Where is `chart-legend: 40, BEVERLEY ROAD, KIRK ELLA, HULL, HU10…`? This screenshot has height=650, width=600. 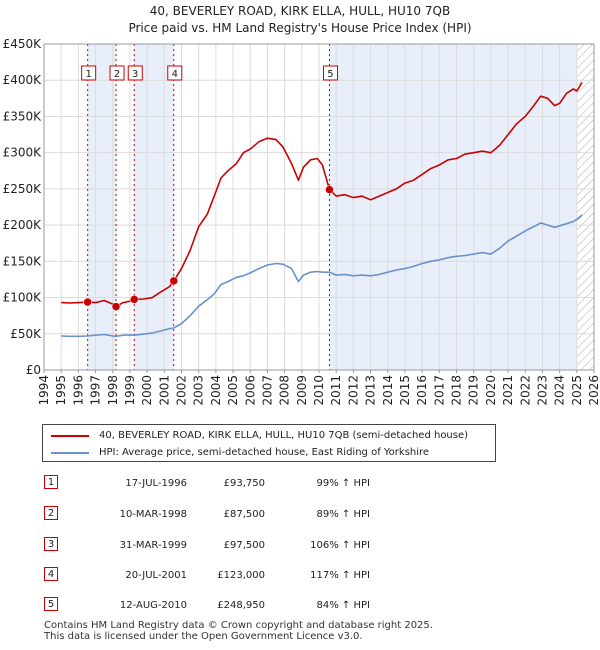
chart-legend: 40, BEVERLEY ROAD, KIRK ELLA, HULL, HU10… is located at coordinates (269, 443).